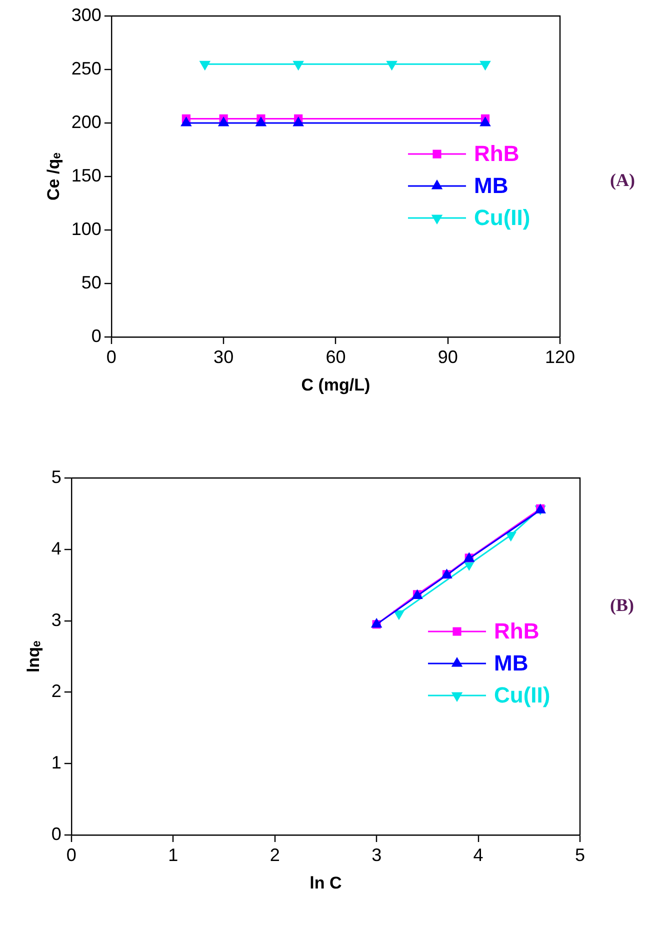  Describe the element at coordinates (336, 356) in the screenshot. I see `x-tick-label: 60` at that location.